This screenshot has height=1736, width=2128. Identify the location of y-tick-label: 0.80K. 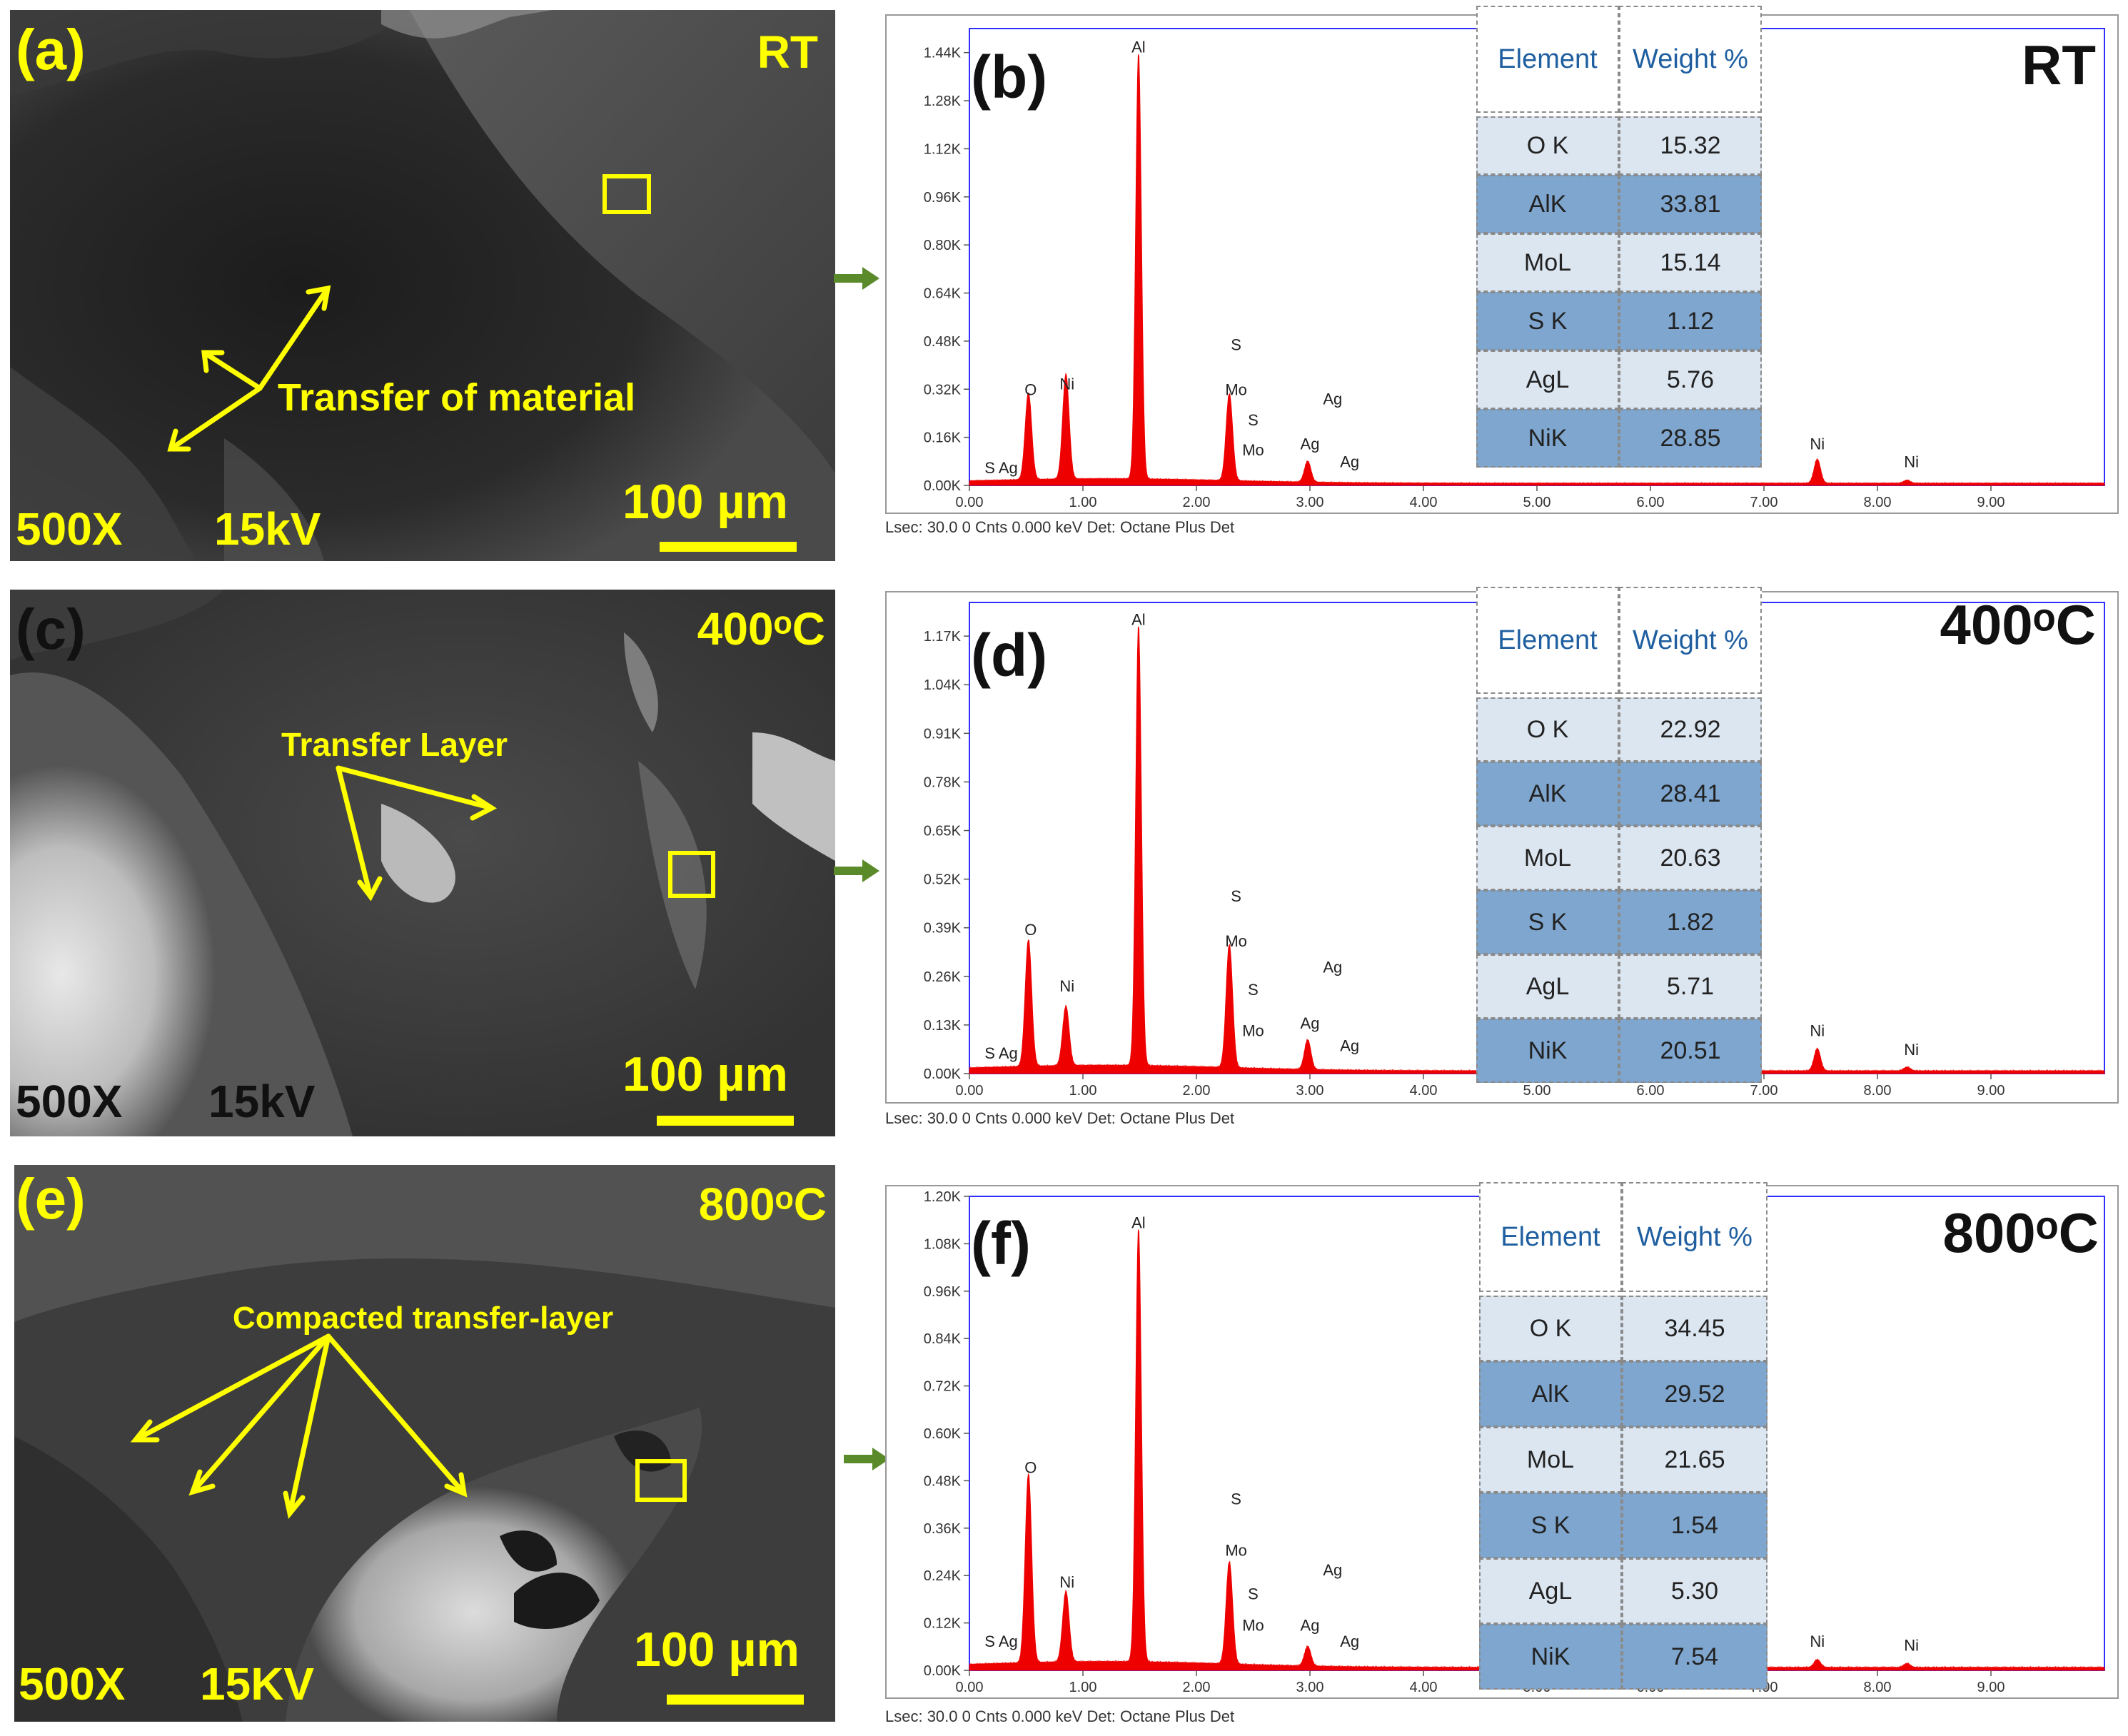
(943, 245).